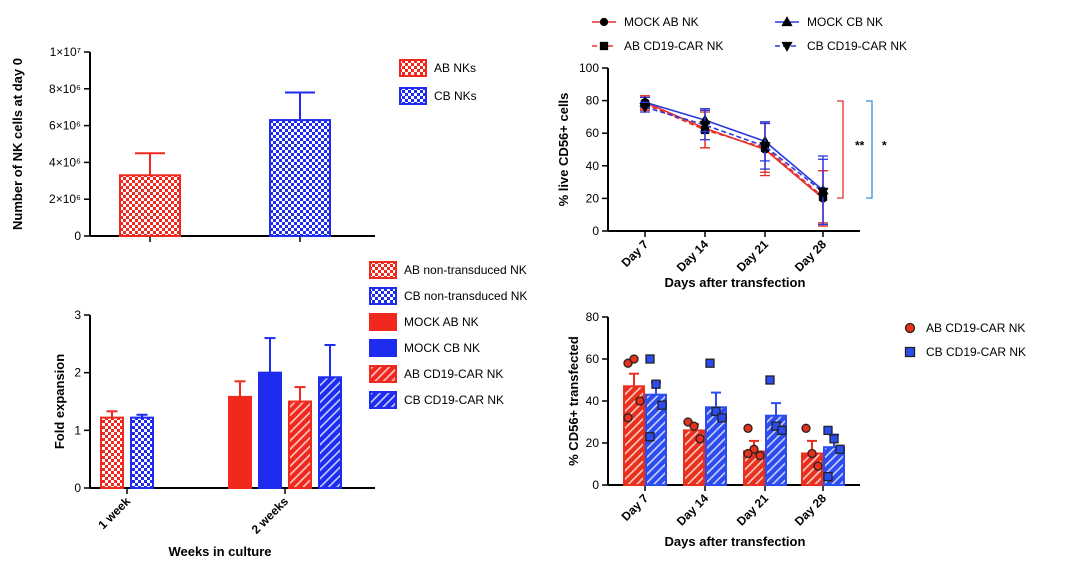 The image size is (1080, 577). Describe the element at coordinates (589, 68) in the screenshot. I see `y-tick-label: 100` at that location.